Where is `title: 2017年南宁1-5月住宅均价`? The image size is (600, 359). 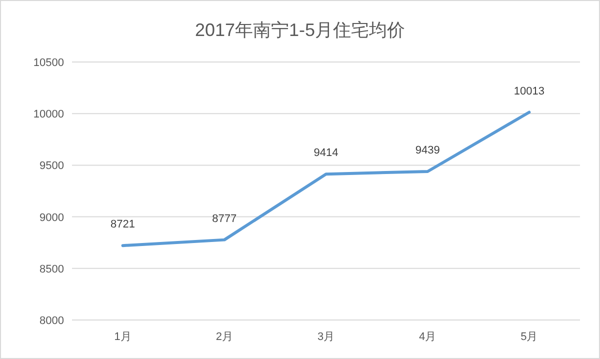 title: 2017年南宁1-5月住宅均价 is located at coordinates (300, 30).